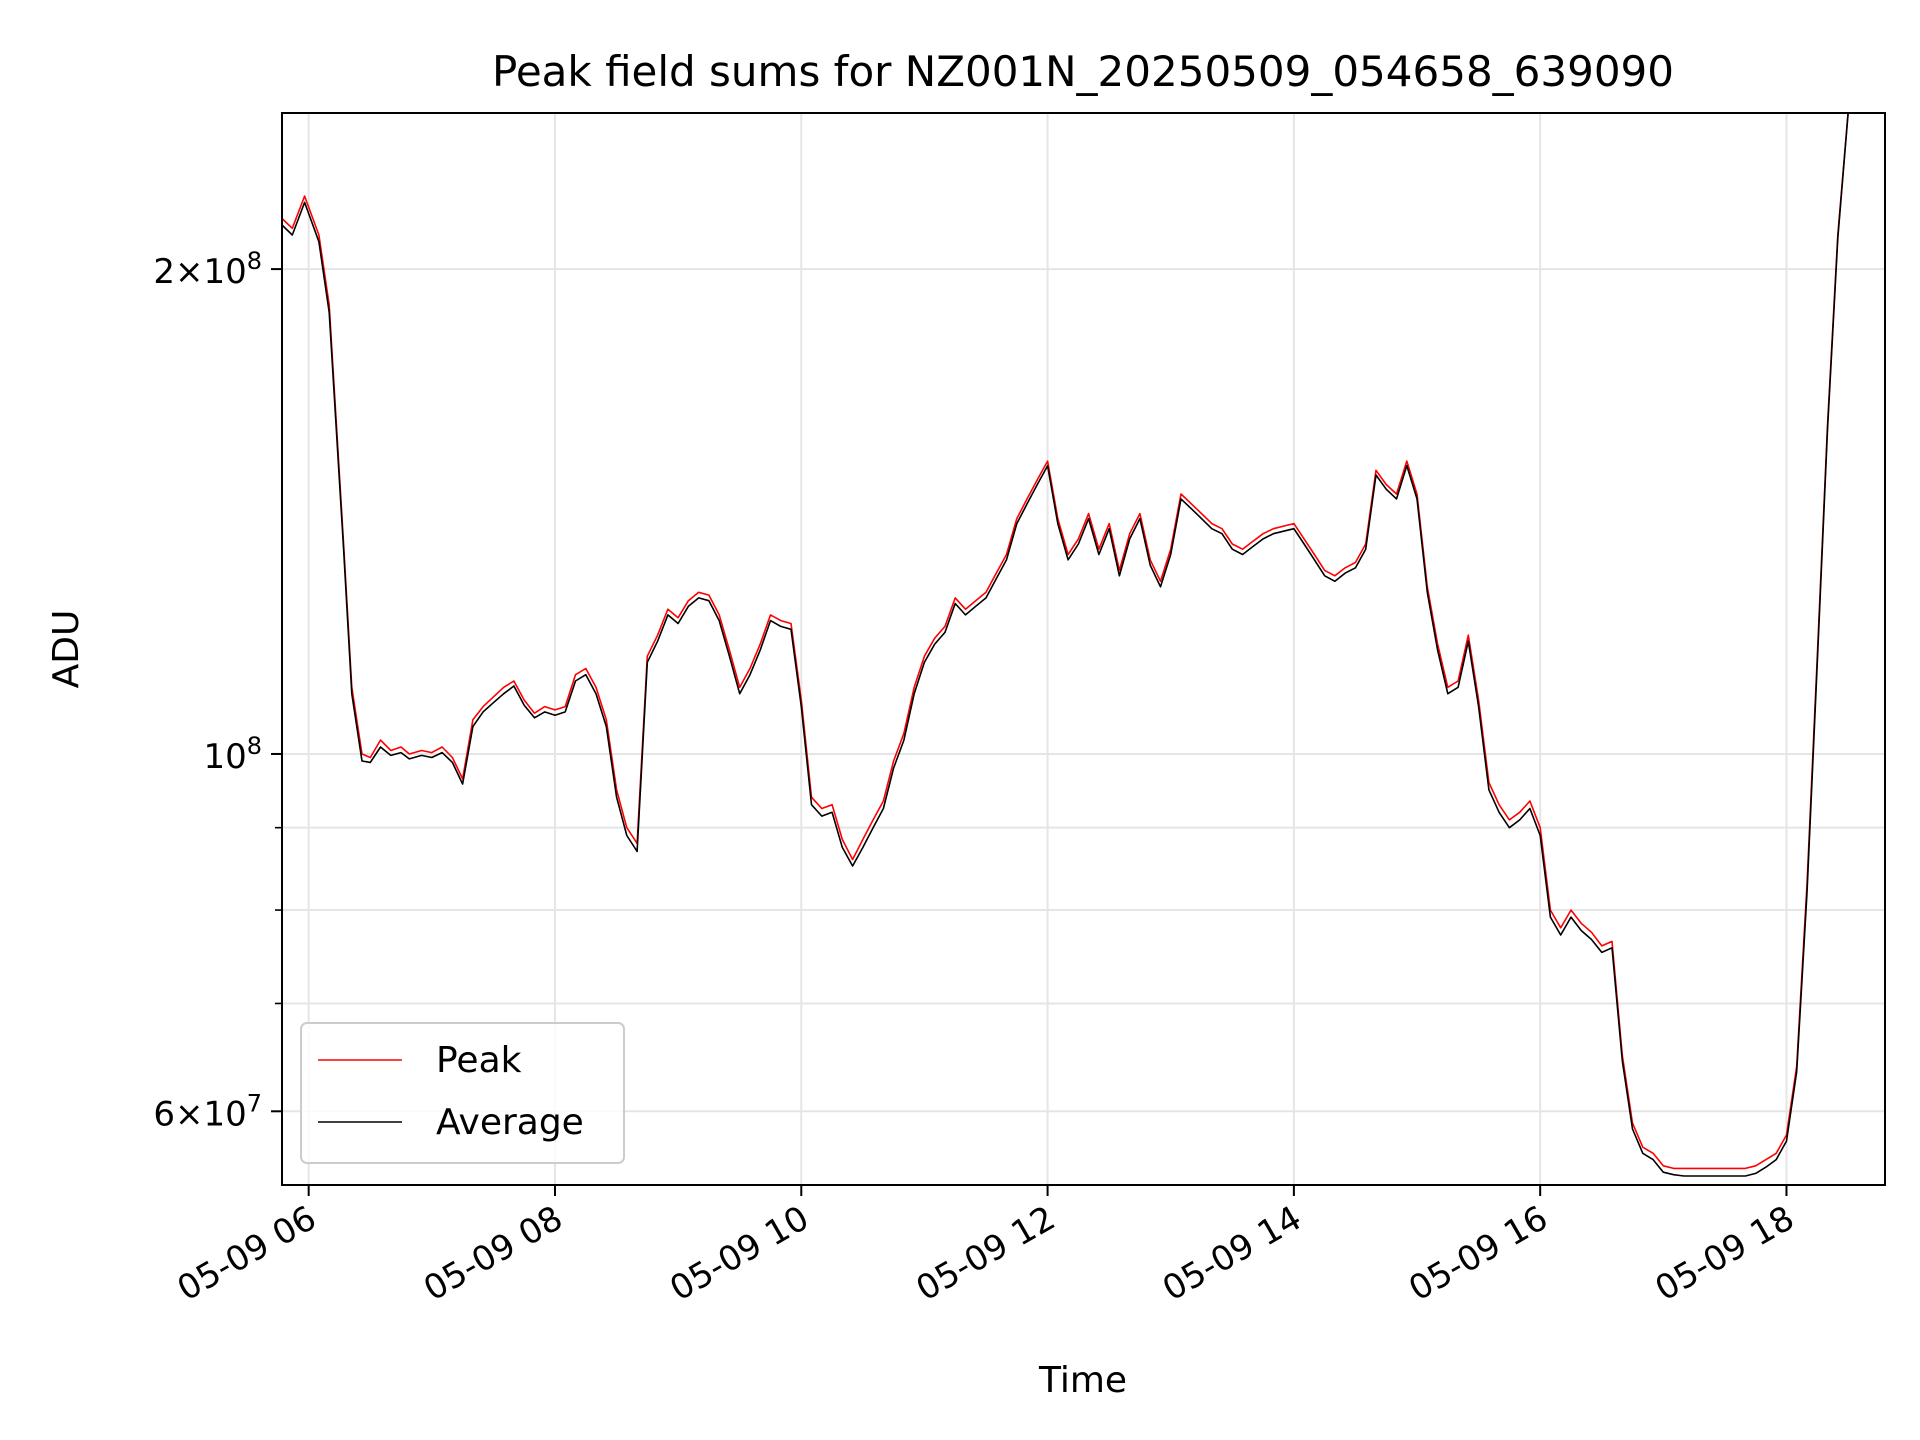  I want to click on legend-box, so click(462, 1093).